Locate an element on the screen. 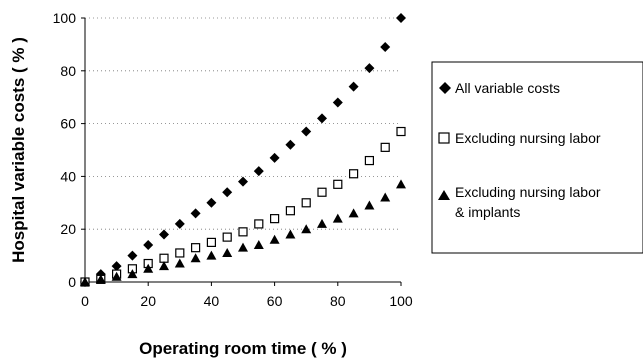 This screenshot has width=643, height=360. legend-label-excluding-nursing-labor-implants-line1: Excluding nursing labor is located at coordinates (528, 192).